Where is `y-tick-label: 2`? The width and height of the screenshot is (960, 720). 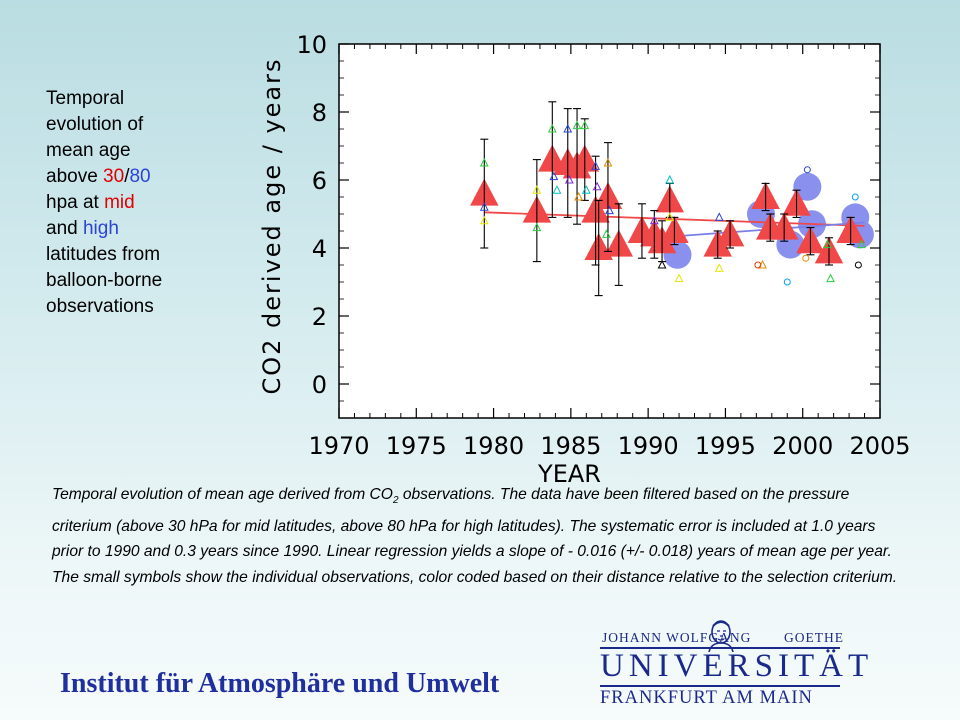 y-tick-label: 2 is located at coordinates (319, 317).